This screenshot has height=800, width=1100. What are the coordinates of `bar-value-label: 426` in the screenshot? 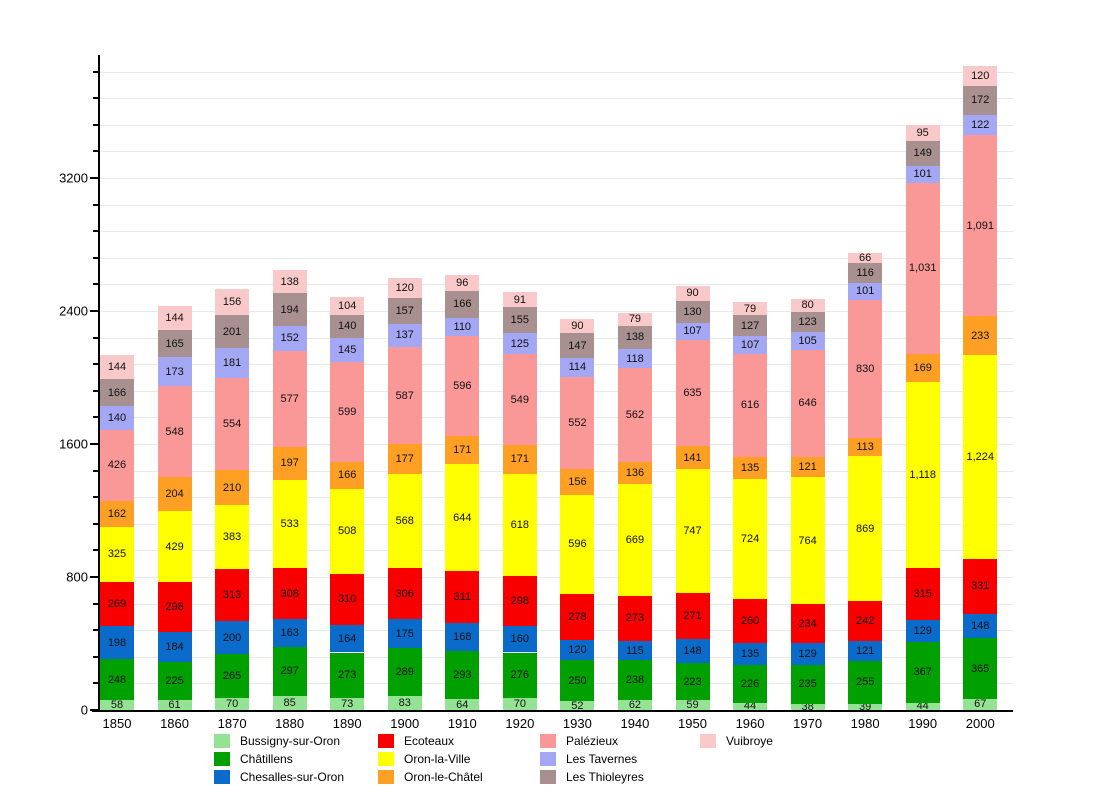 It's located at (117, 465).